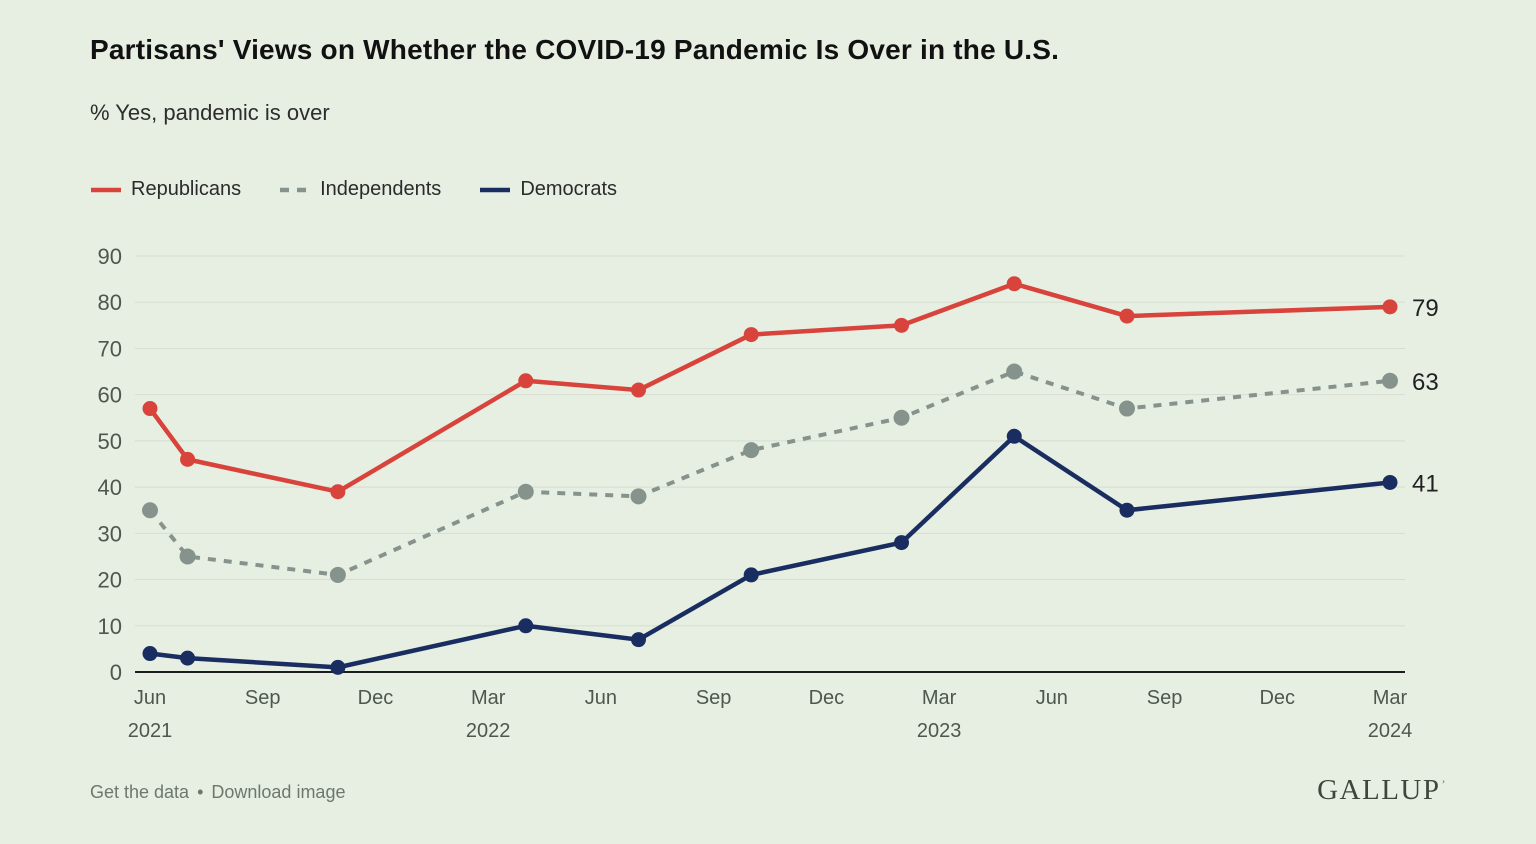  What do you see at coordinates (110, 580) in the screenshot?
I see `y-tick-label: 20` at bounding box center [110, 580].